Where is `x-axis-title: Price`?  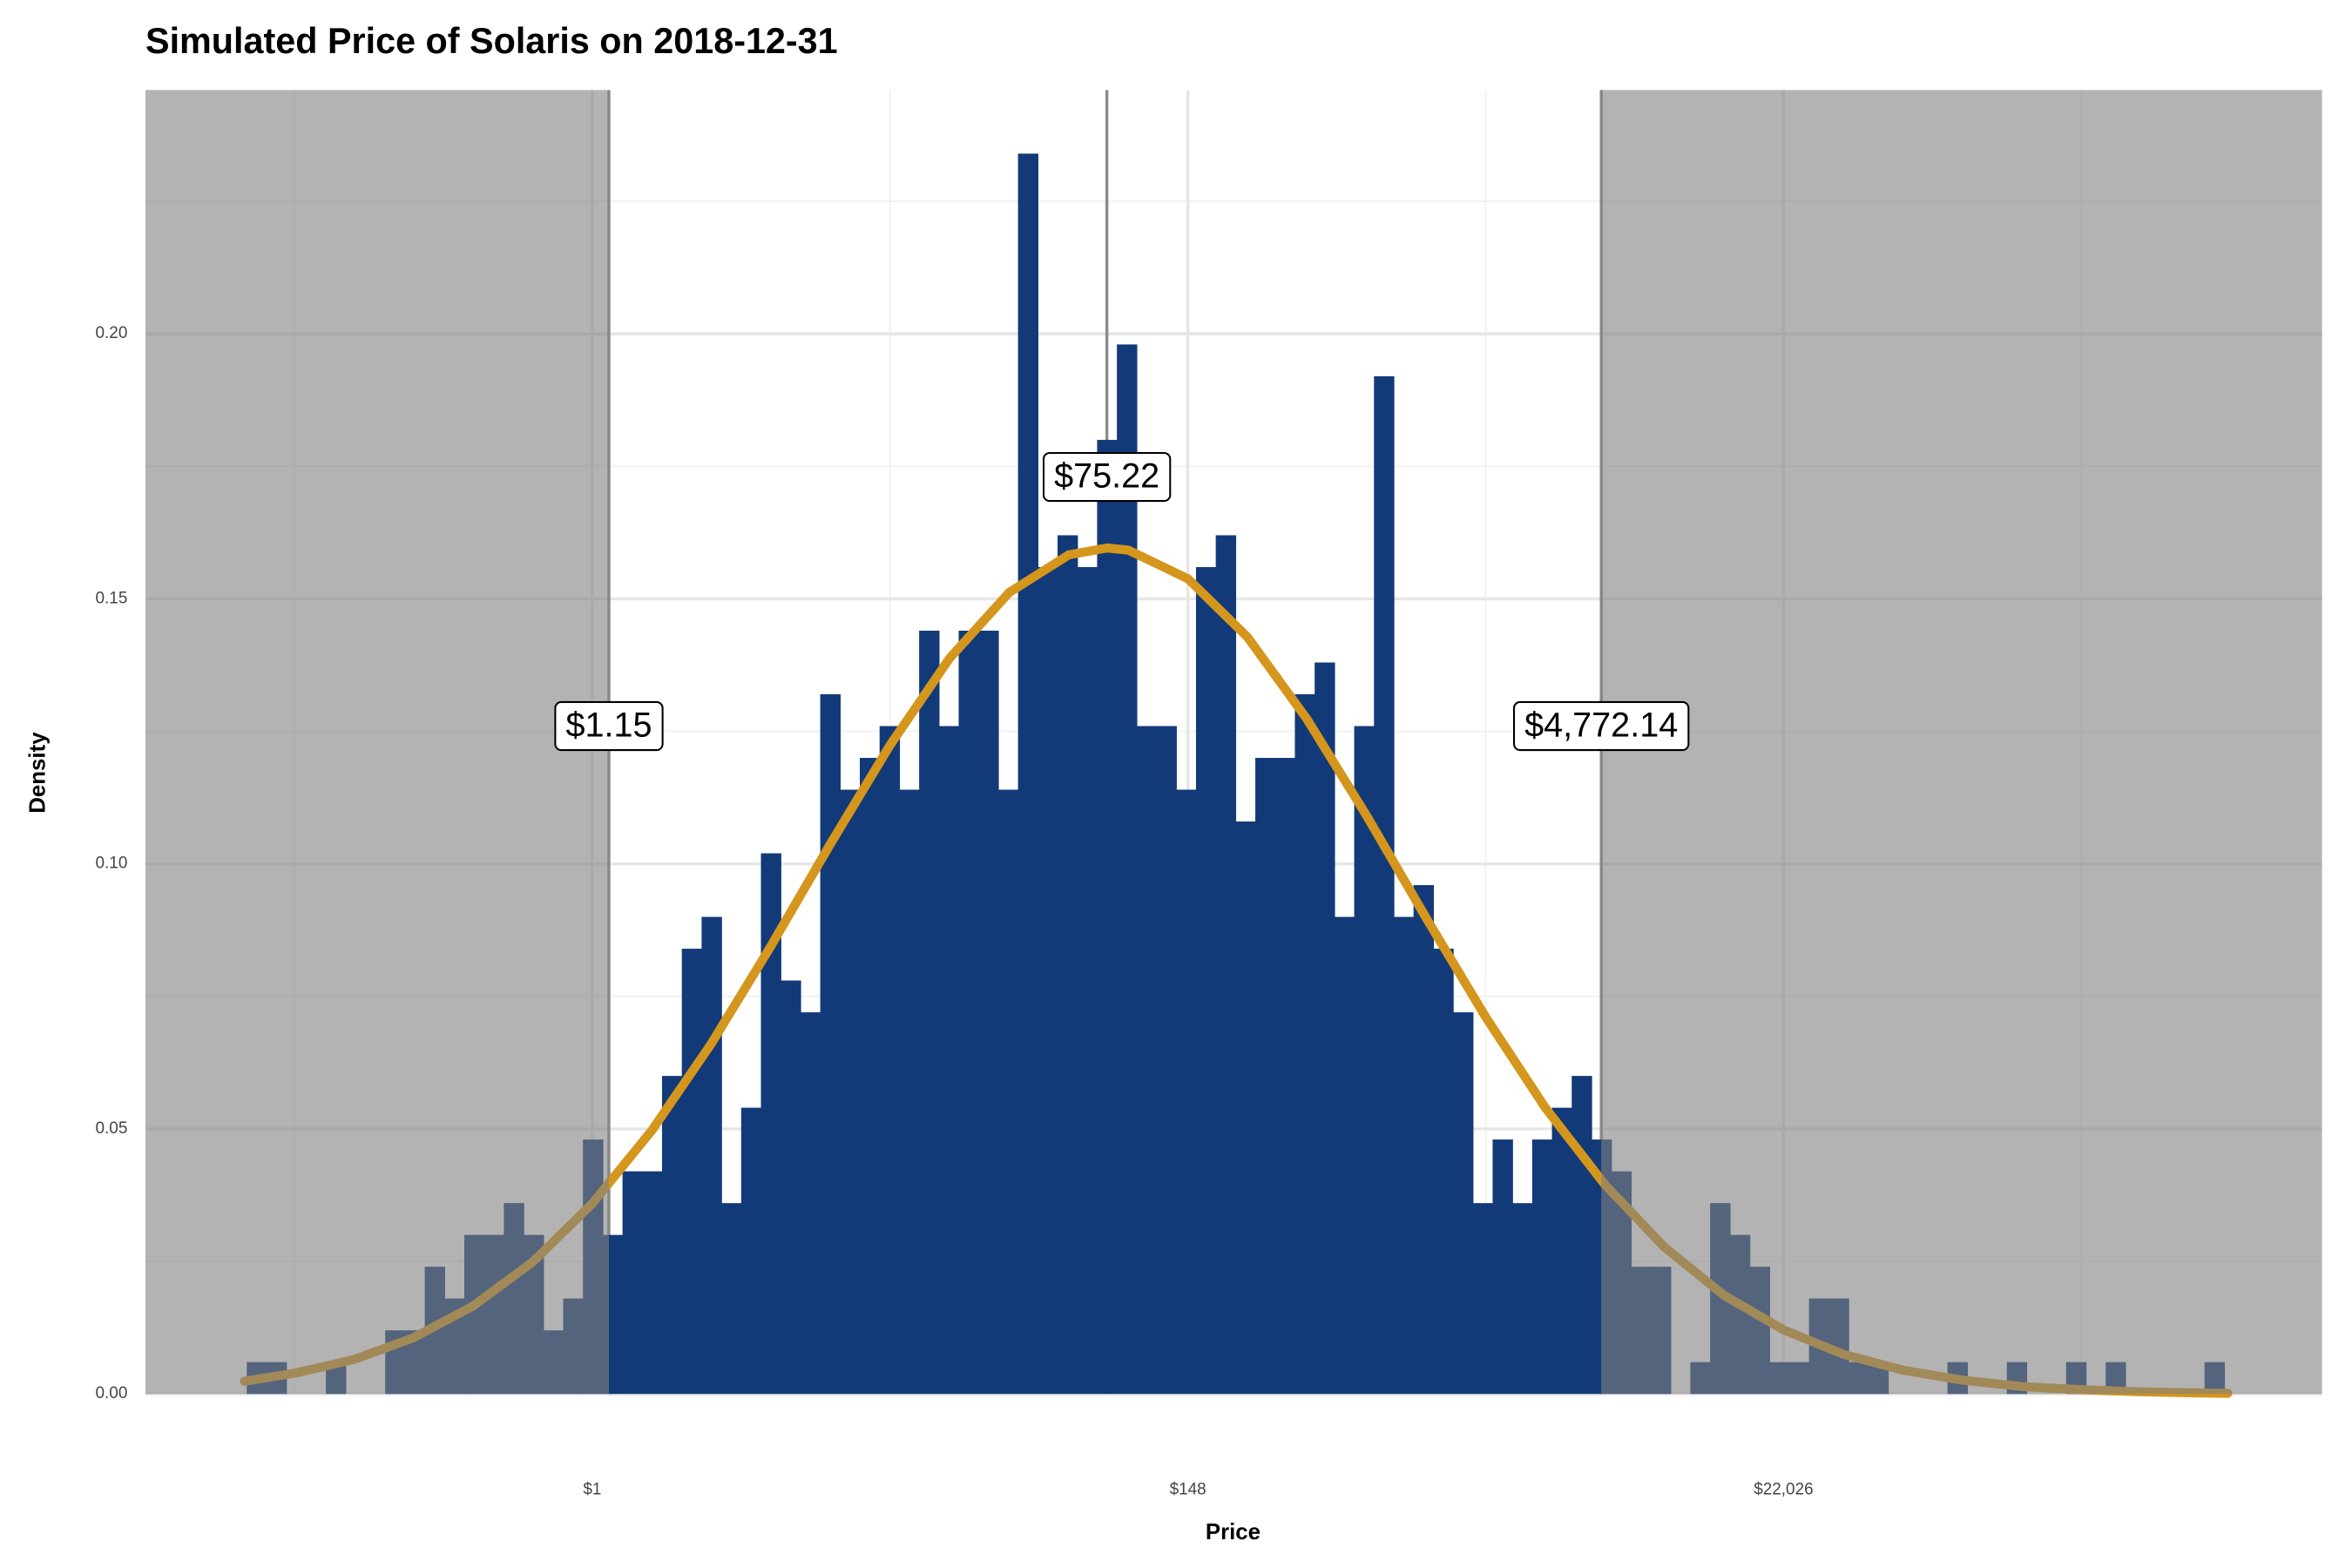
x-axis-title: Price is located at coordinates (1233, 1532).